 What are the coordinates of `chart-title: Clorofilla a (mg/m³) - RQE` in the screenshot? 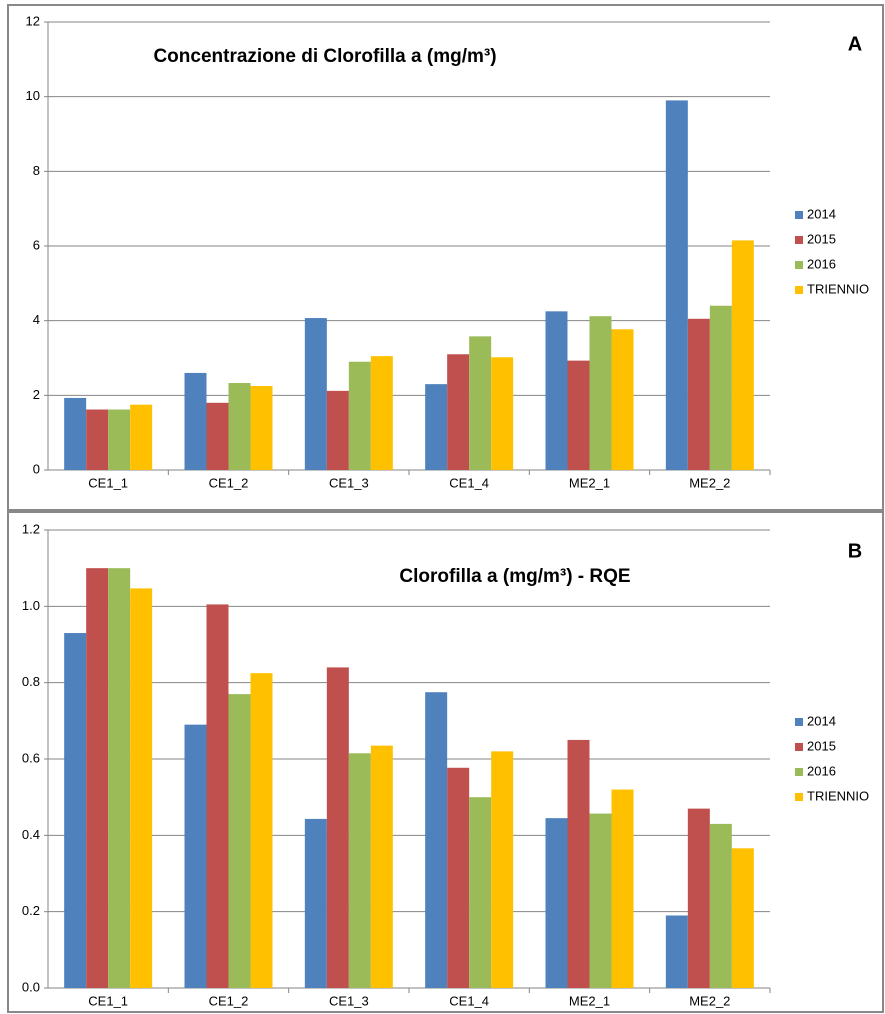 It's located at (514, 576).